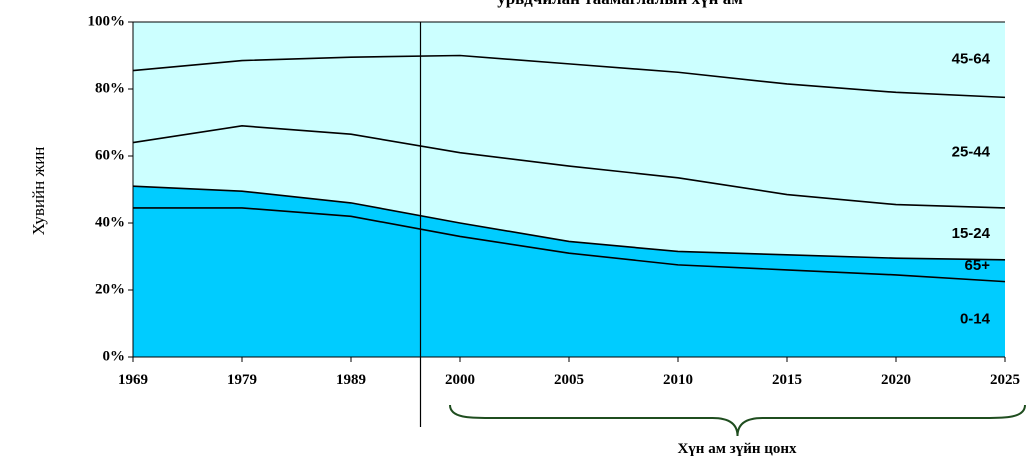 Image resolution: width=1028 pixels, height=457 pixels. I want to click on series-label-15-24: 15-24, so click(971, 233).